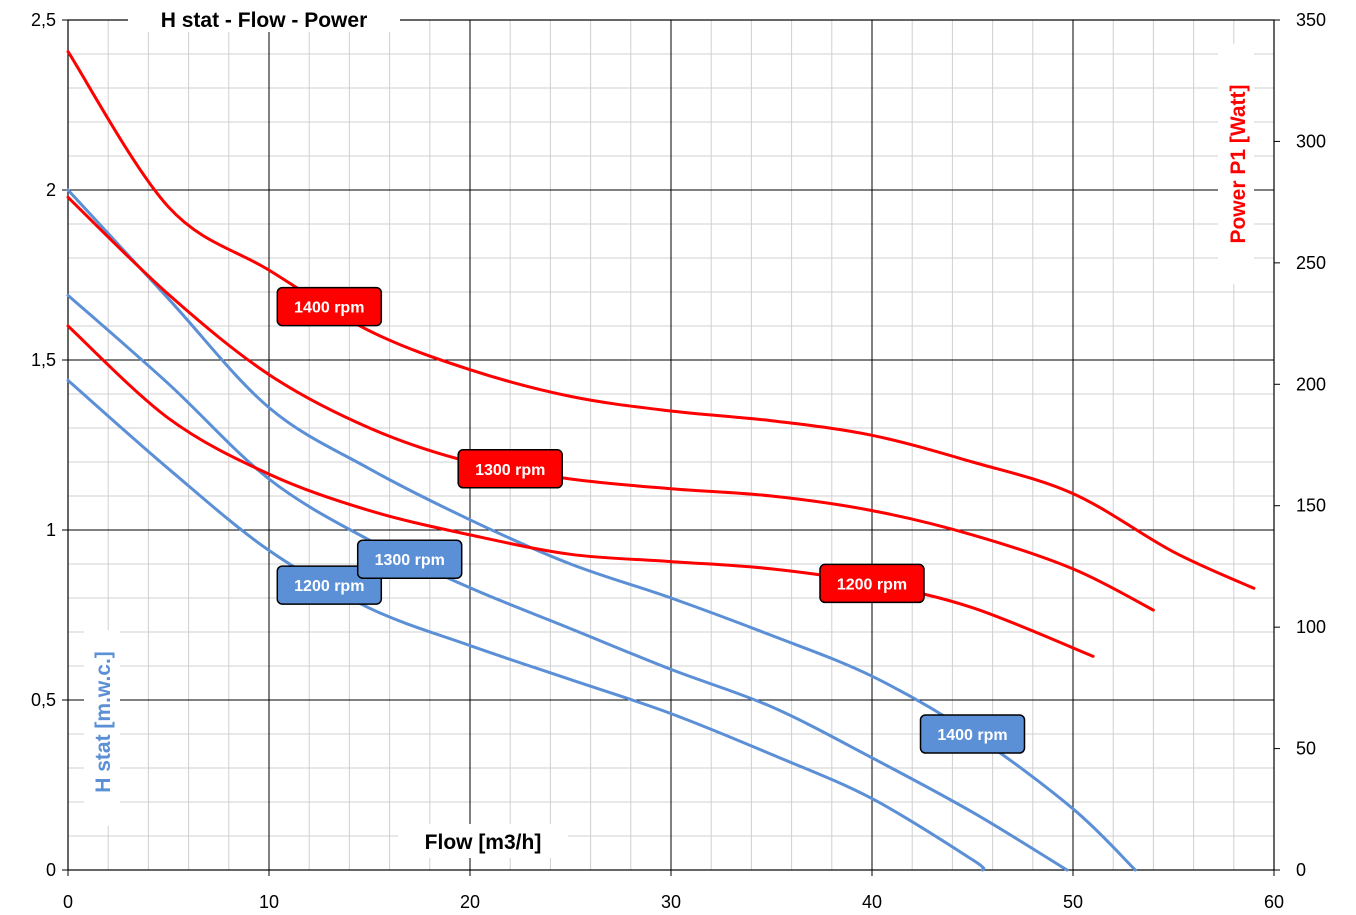 The height and width of the screenshot is (915, 1356). I want to click on chart-title: H stat - Flow - Power, so click(264, 20).